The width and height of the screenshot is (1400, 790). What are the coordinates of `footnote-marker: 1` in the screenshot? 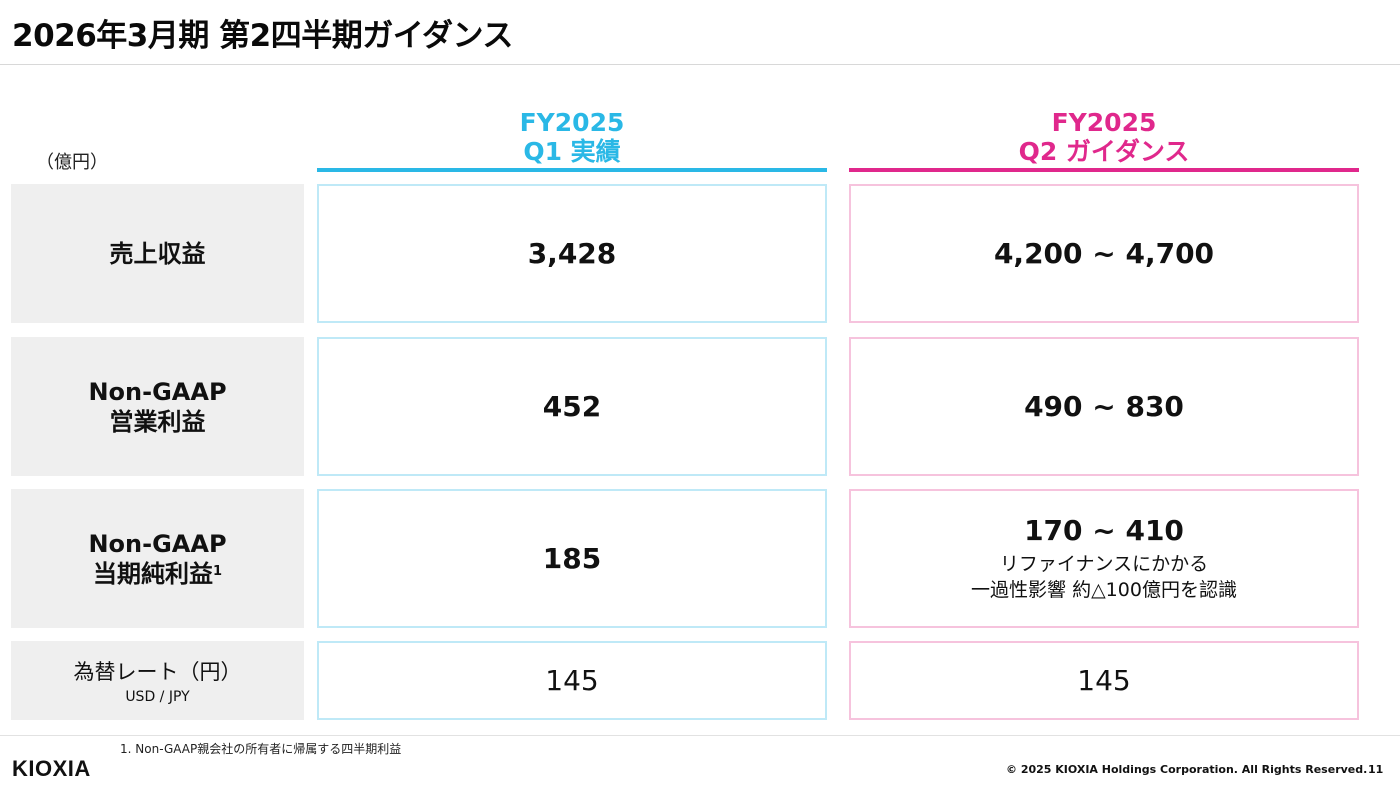 It's located at (217, 571).